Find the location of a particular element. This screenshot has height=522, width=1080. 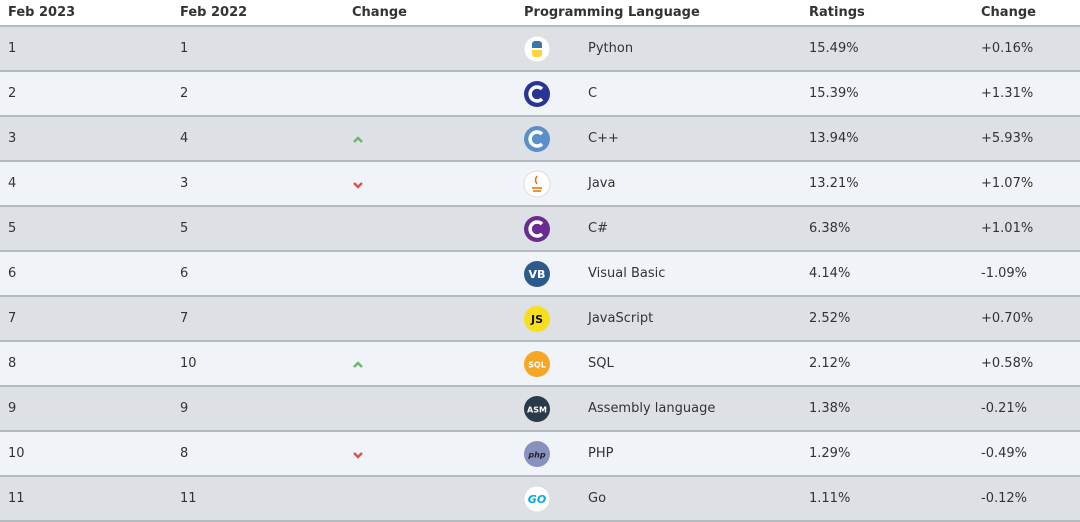

table-cell: 13.21% is located at coordinates (834, 183).